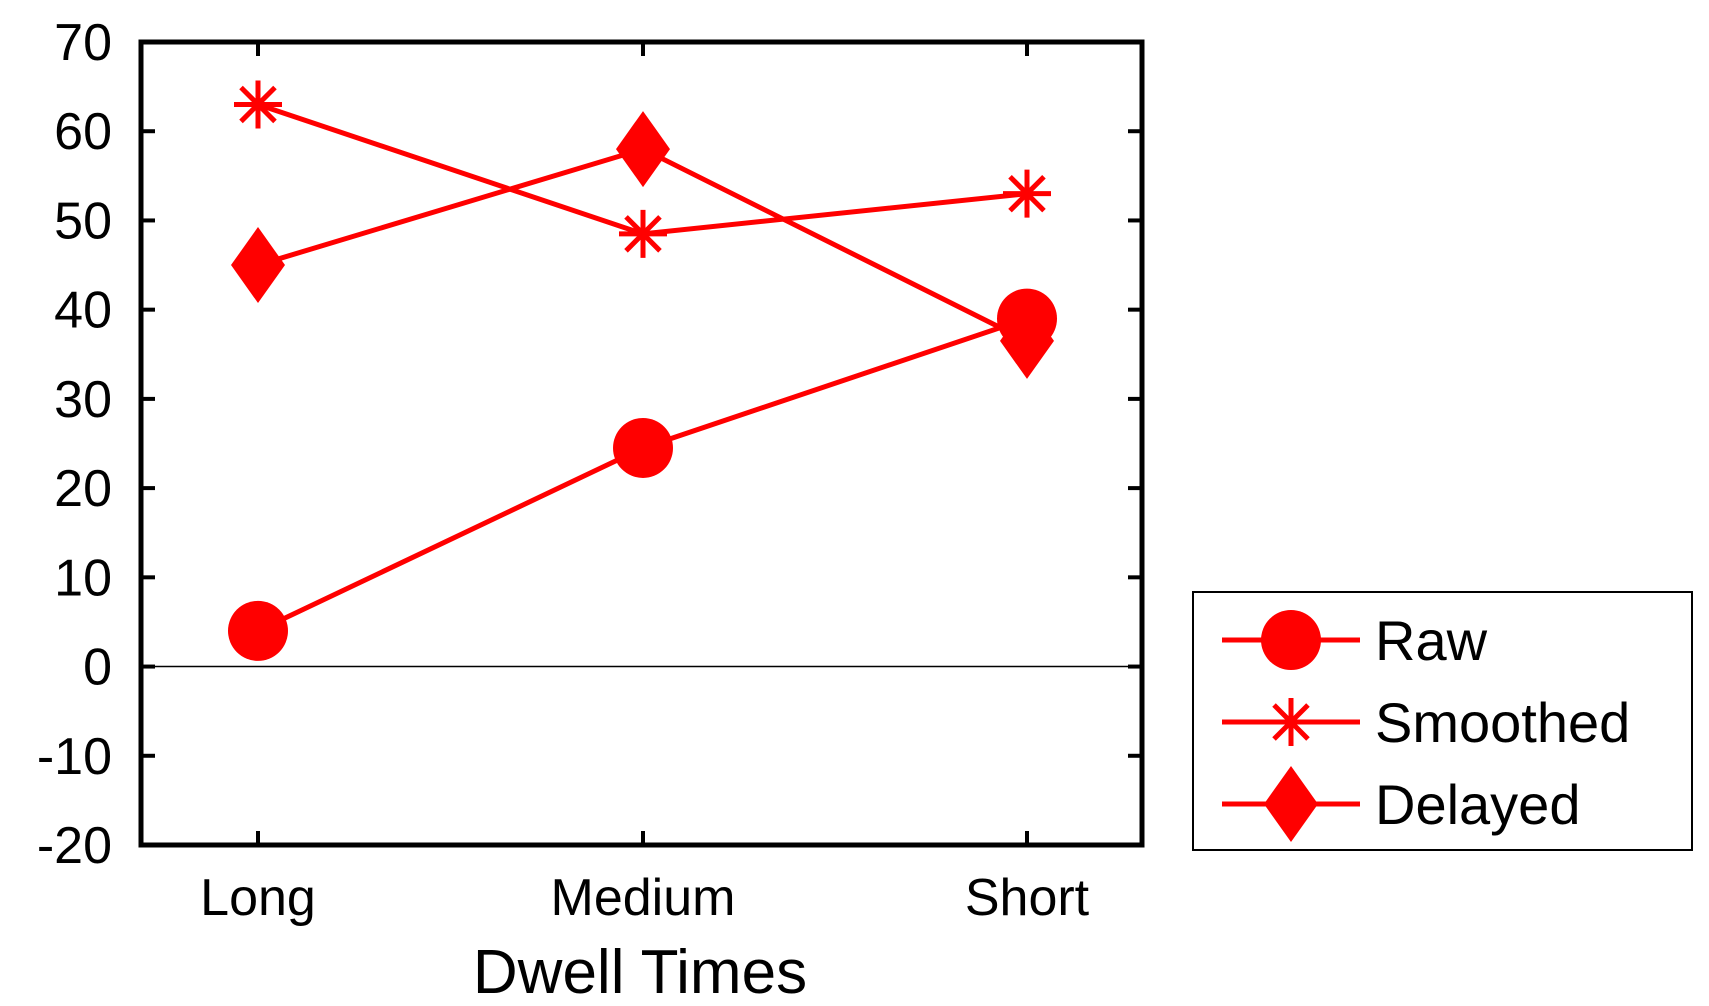  Describe the element at coordinates (1291, 640) in the screenshot. I see `legend-circle-marker` at that location.